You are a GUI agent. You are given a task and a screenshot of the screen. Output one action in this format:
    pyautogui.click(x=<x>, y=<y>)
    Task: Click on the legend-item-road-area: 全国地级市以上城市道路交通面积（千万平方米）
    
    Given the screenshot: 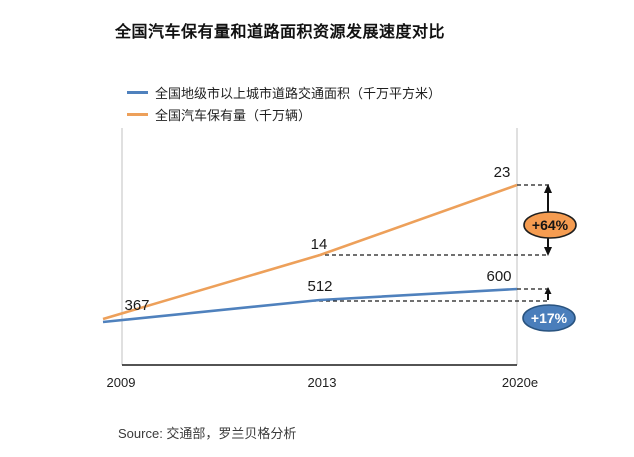 What is the action you would take?
    pyautogui.click(x=284, y=92)
    